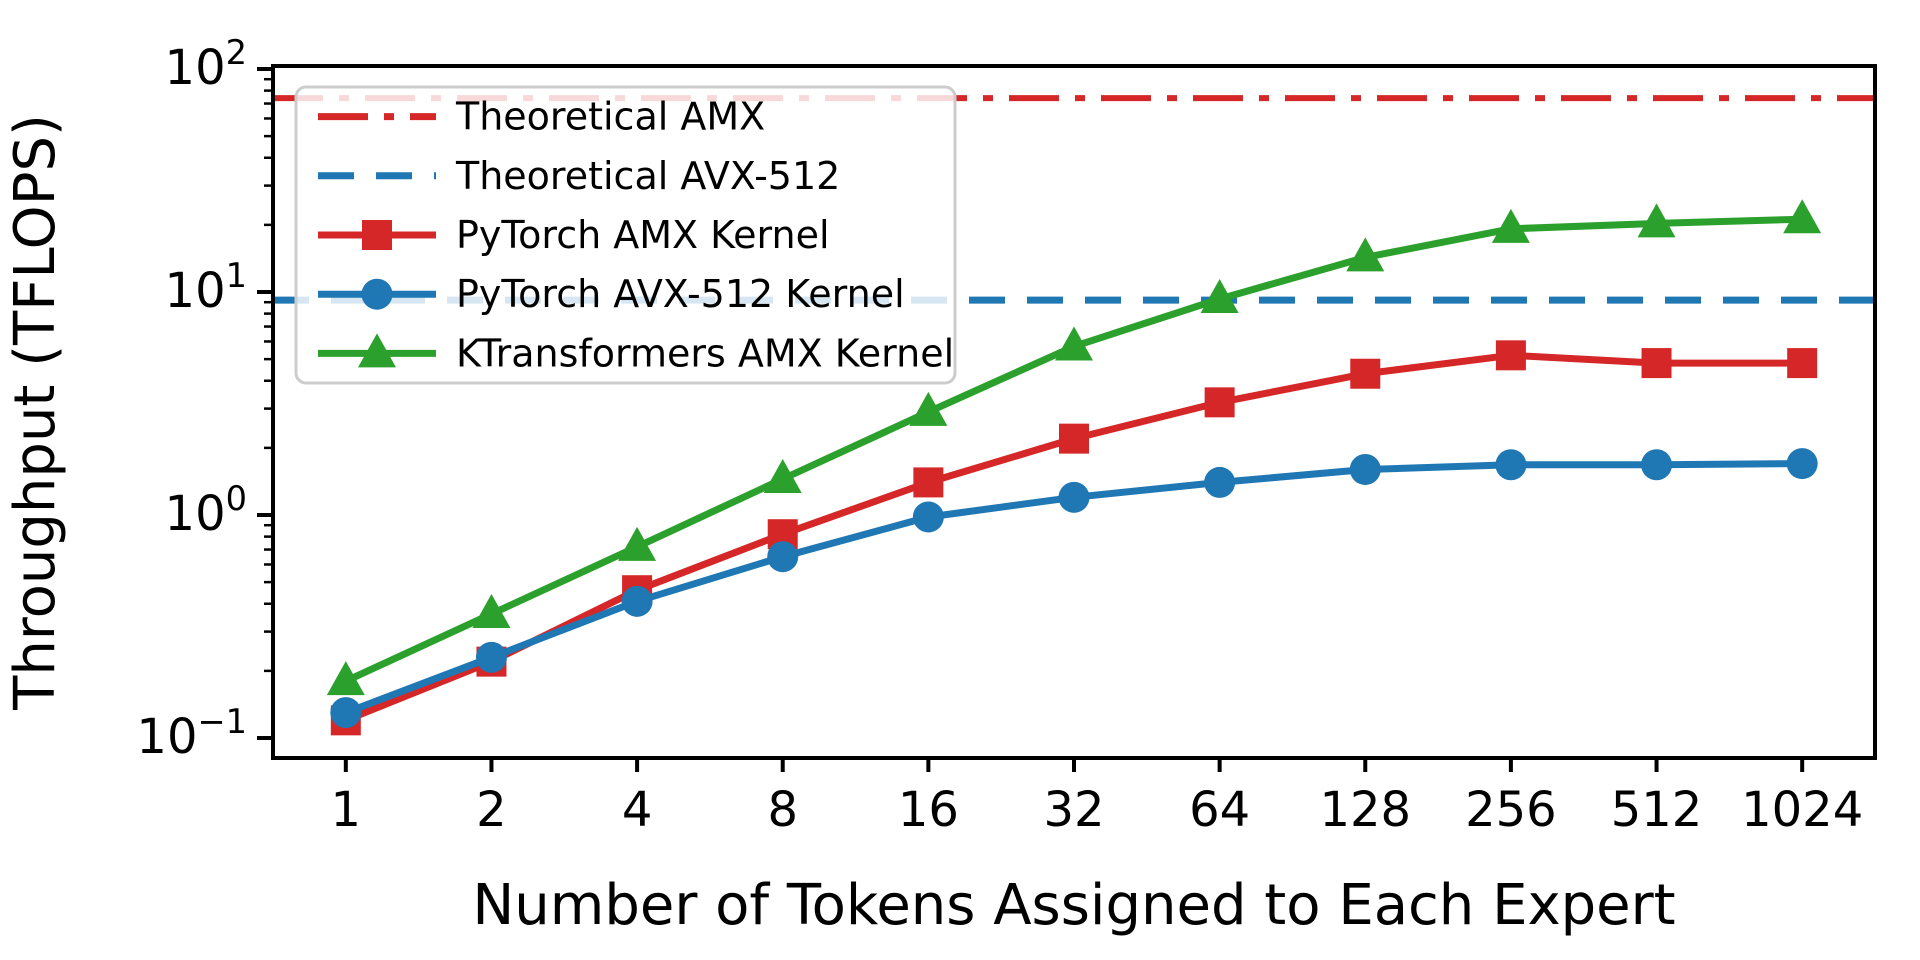 The image size is (1920, 960). What do you see at coordinates (643, 235) in the screenshot?
I see `legend-label: PyTorch AMX Kernel` at bounding box center [643, 235].